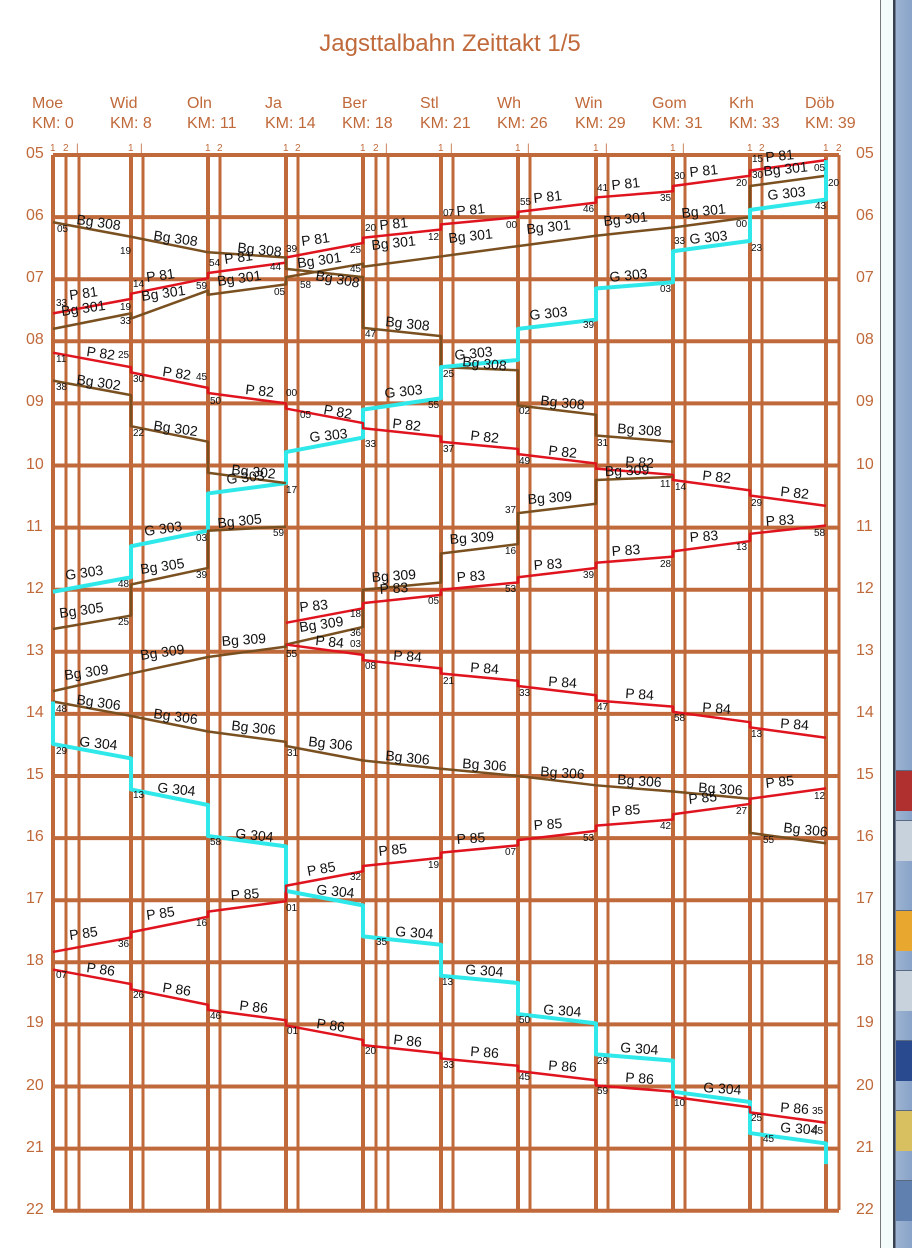  I want to click on station-label: Oln KM: 11, so click(212, 114).